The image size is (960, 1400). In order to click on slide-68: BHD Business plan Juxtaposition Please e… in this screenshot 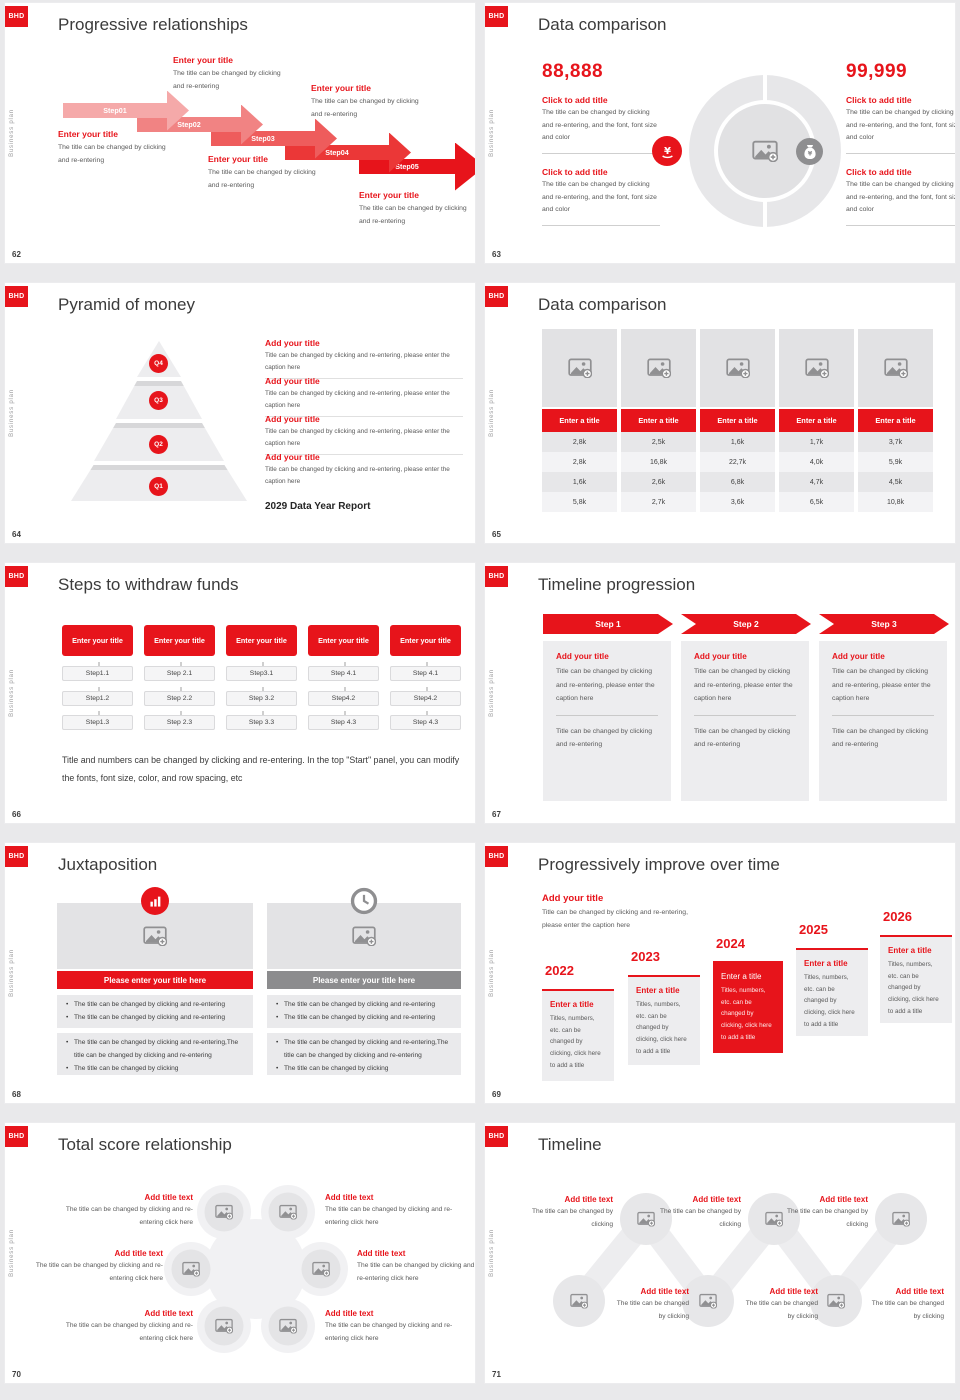, I will do `click(240, 973)`.